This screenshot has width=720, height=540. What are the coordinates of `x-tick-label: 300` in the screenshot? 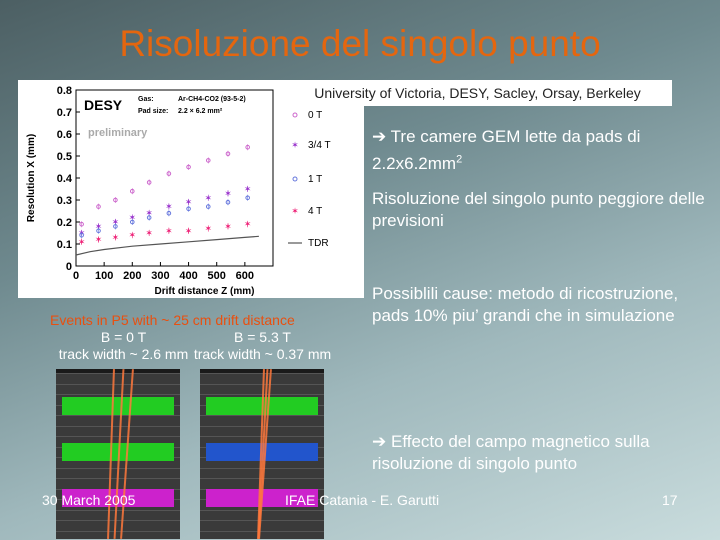 It's located at (160, 276).